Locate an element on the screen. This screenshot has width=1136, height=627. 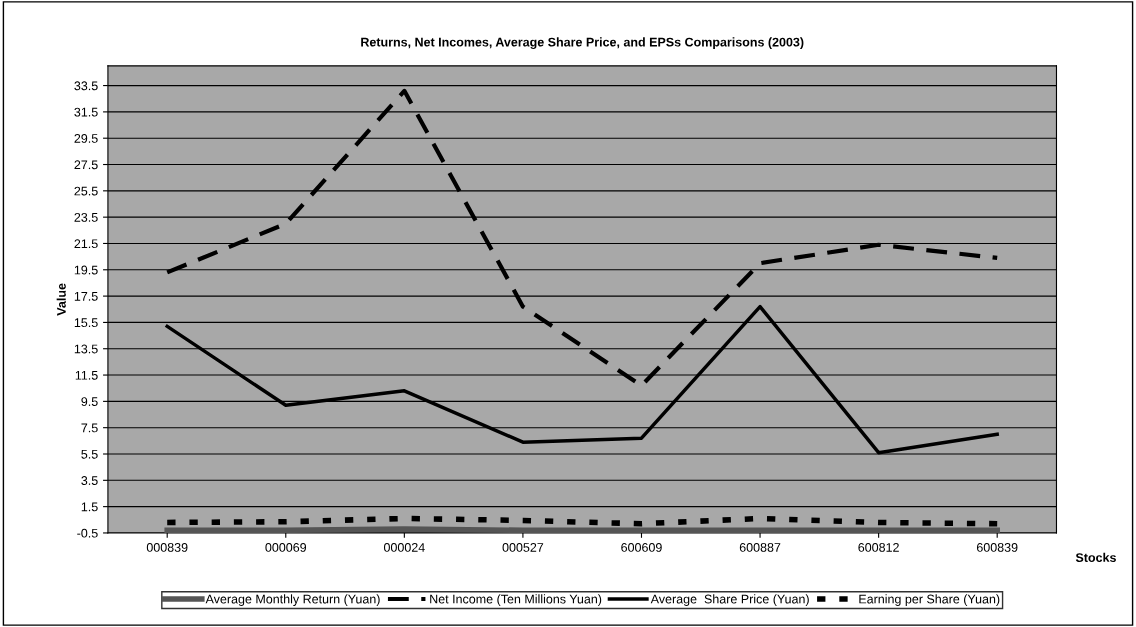
y-tick-label: -0.5 is located at coordinates (87, 533).